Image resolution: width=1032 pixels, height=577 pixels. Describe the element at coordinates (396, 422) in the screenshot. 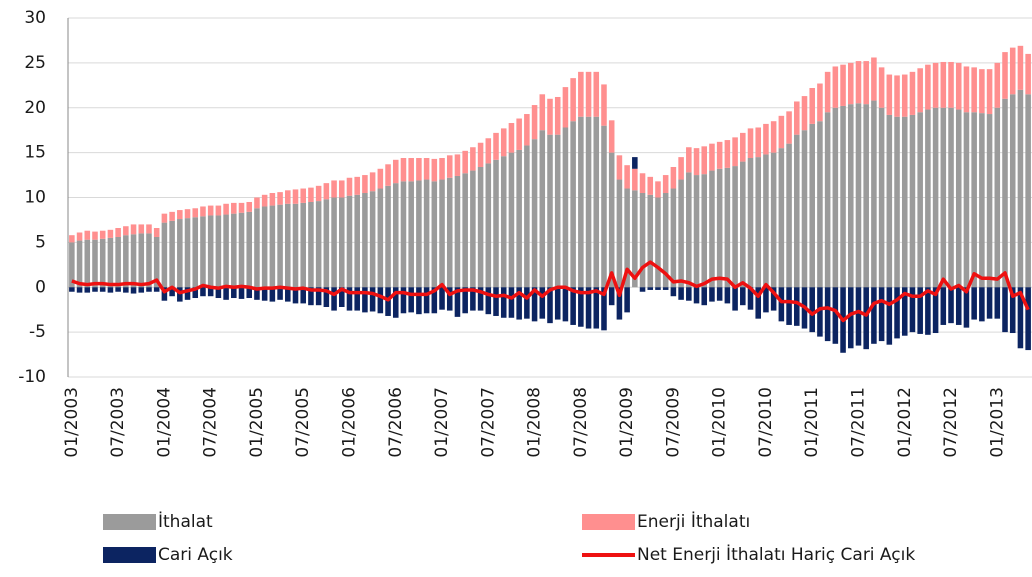

I see `x-tick-label: 07/2006` at that location.